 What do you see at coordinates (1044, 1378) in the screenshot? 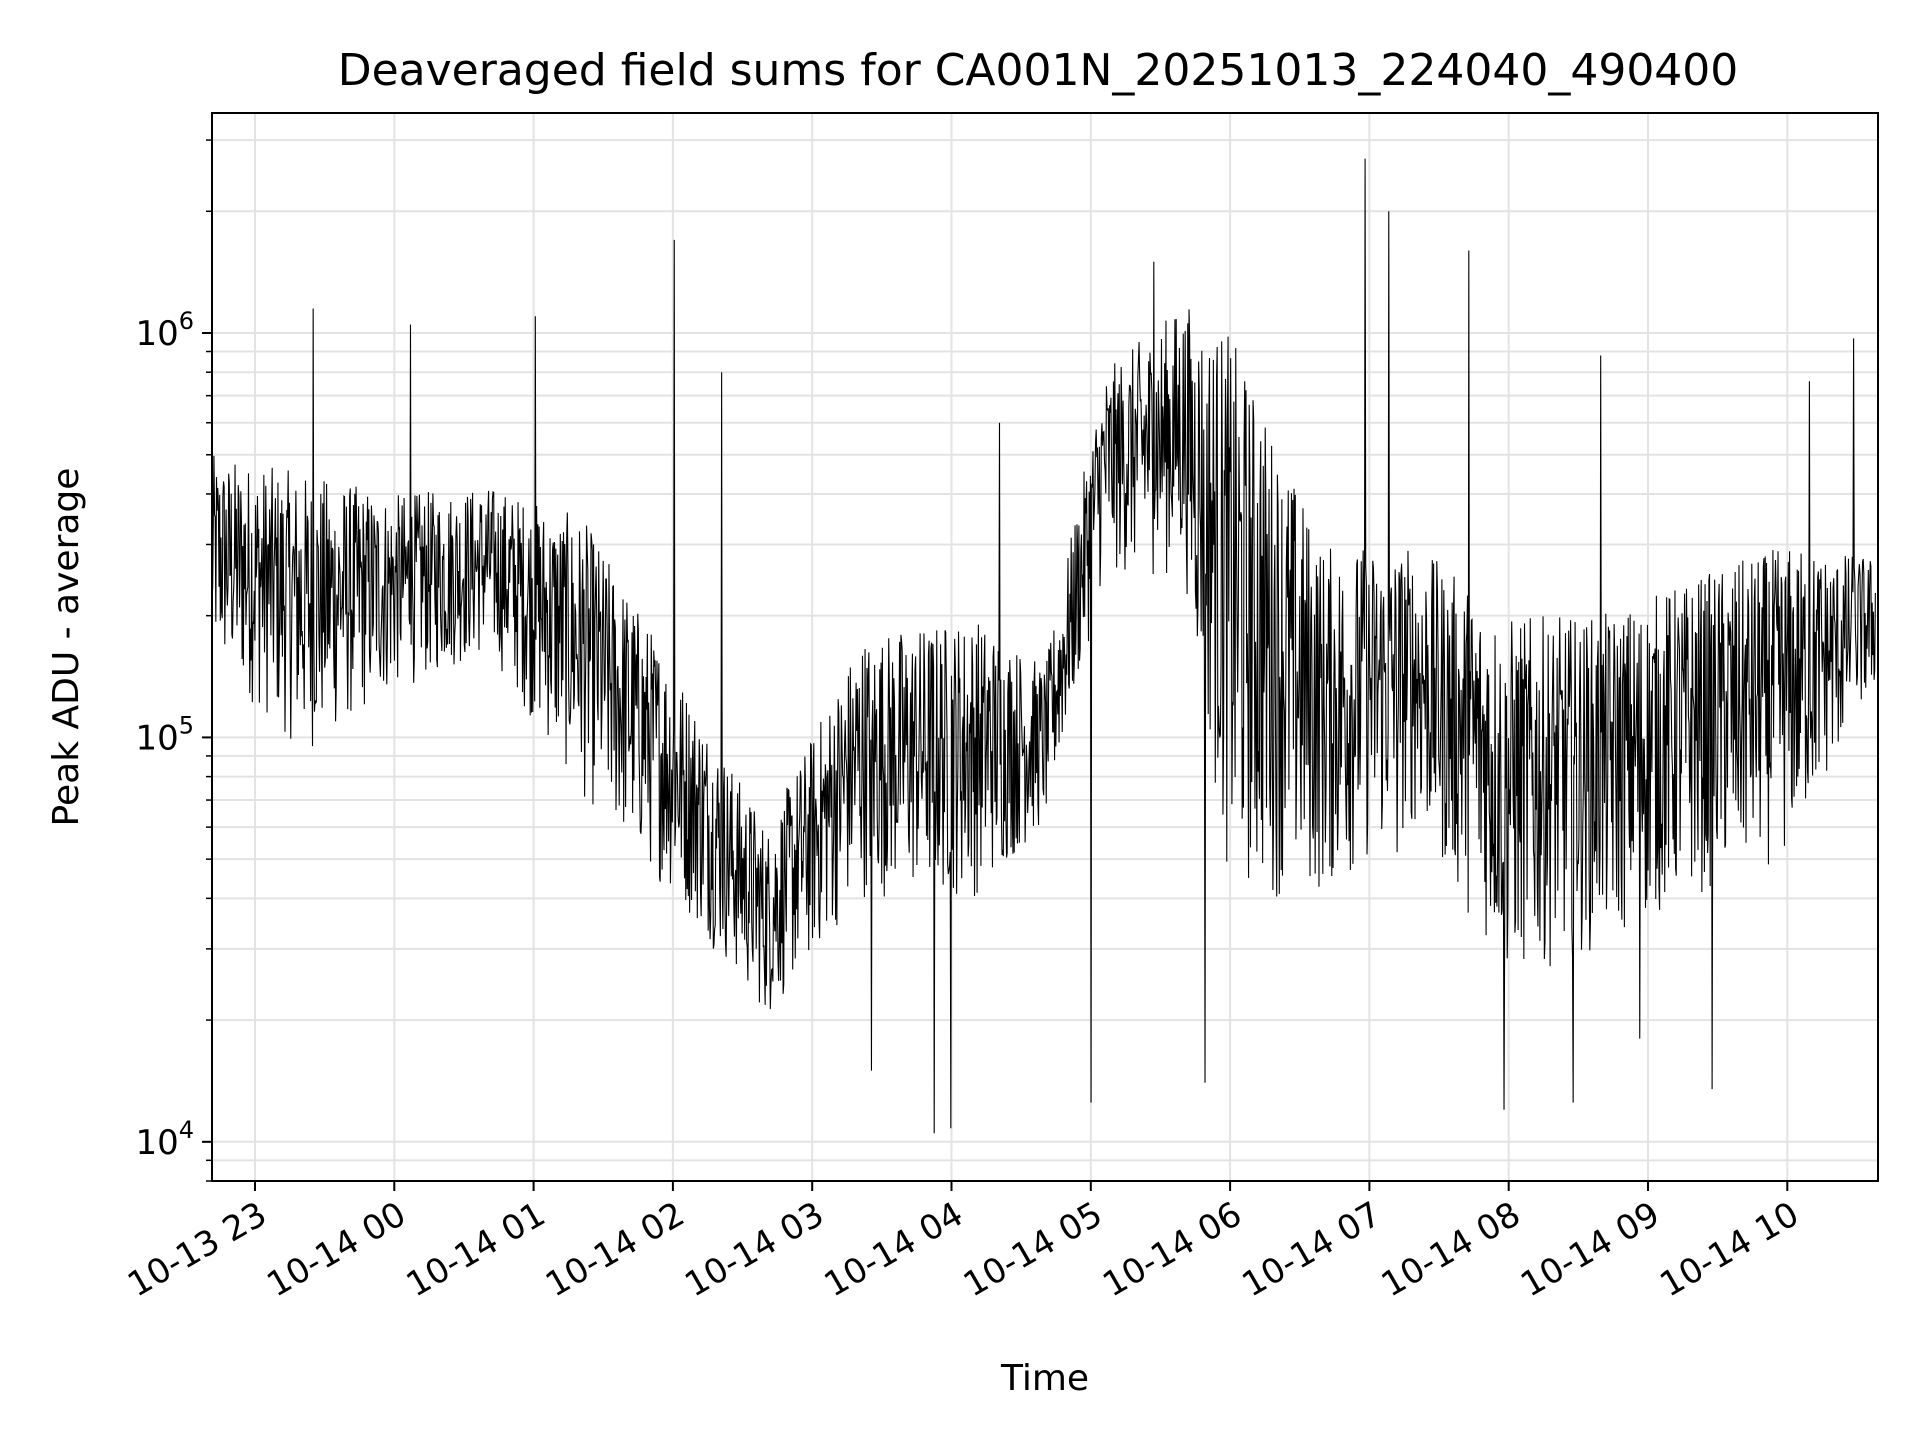
I see `x-axis-label: Time` at bounding box center [1044, 1378].